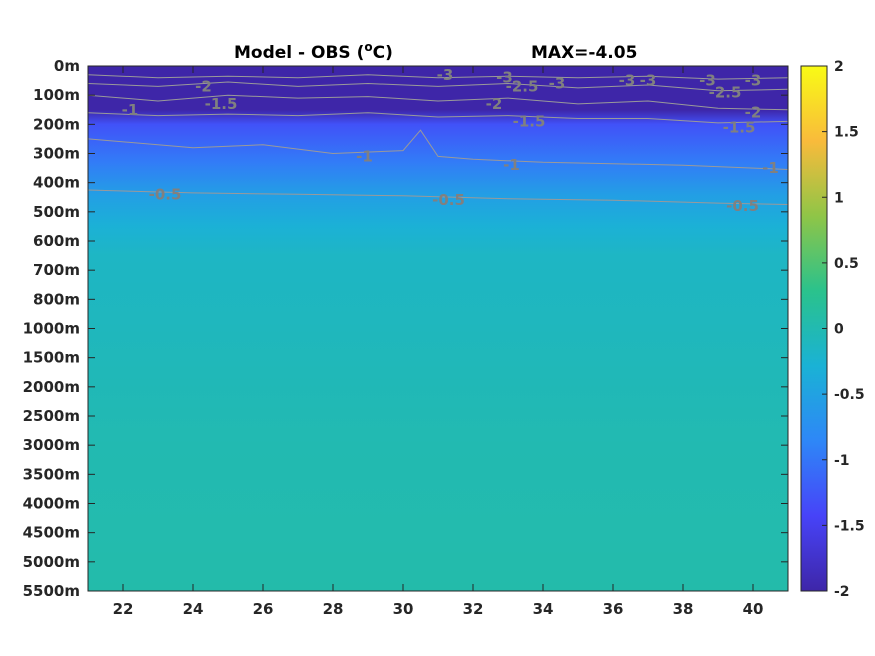 The width and height of the screenshot is (875, 656). What do you see at coordinates (67, 66) in the screenshot?
I see `y-tick-label: 0m` at bounding box center [67, 66].